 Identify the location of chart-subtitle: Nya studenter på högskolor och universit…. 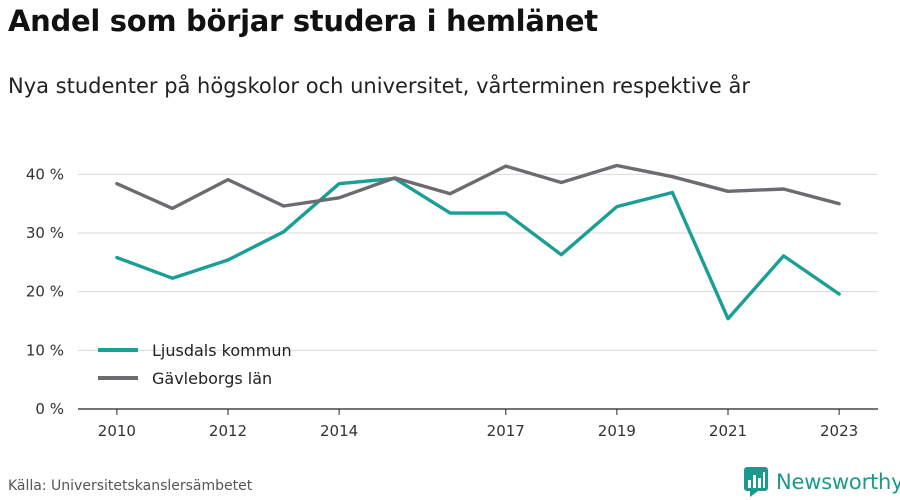
(379, 86).